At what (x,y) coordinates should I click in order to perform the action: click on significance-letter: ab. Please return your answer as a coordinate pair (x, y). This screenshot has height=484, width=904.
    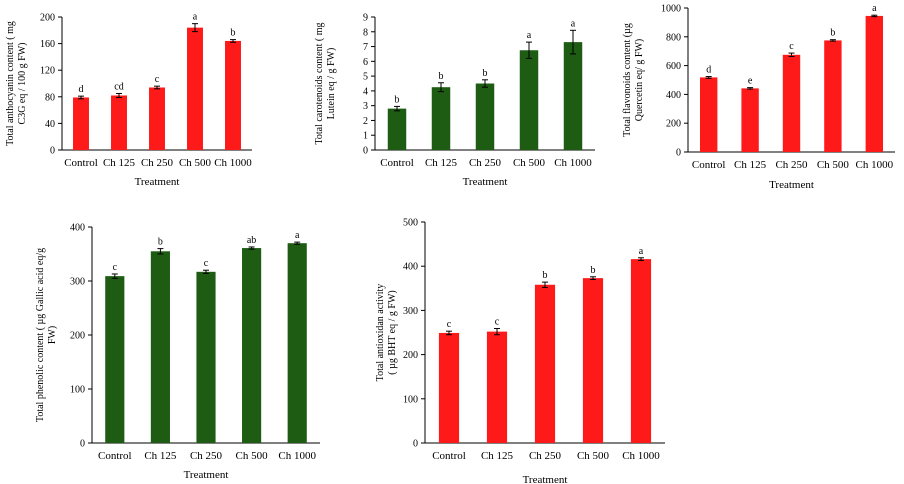
    Looking at the image, I should click on (251, 240).